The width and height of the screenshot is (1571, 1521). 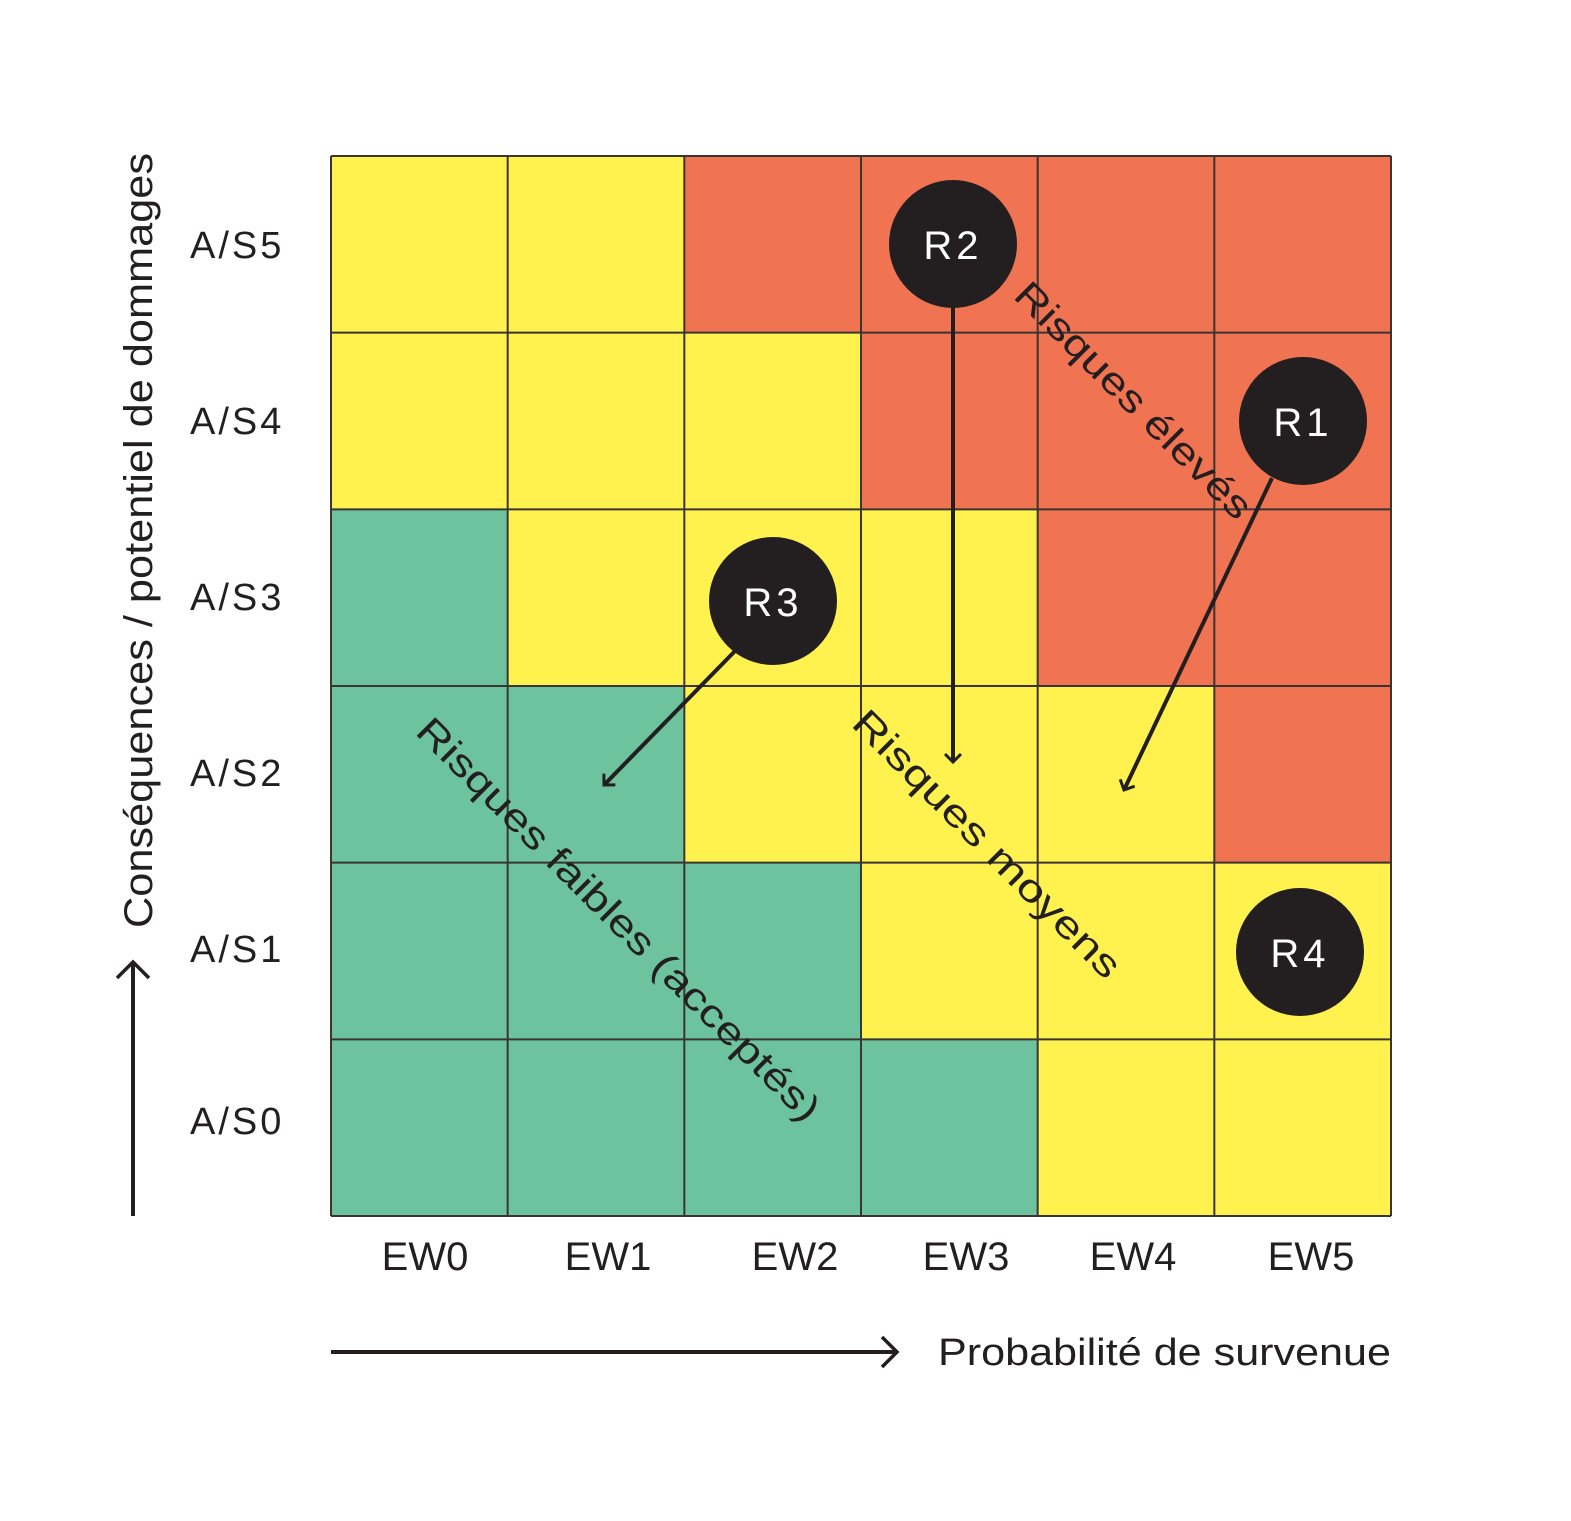 I want to click on y-tick-as4: A/S4, so click(x=237, y=422).